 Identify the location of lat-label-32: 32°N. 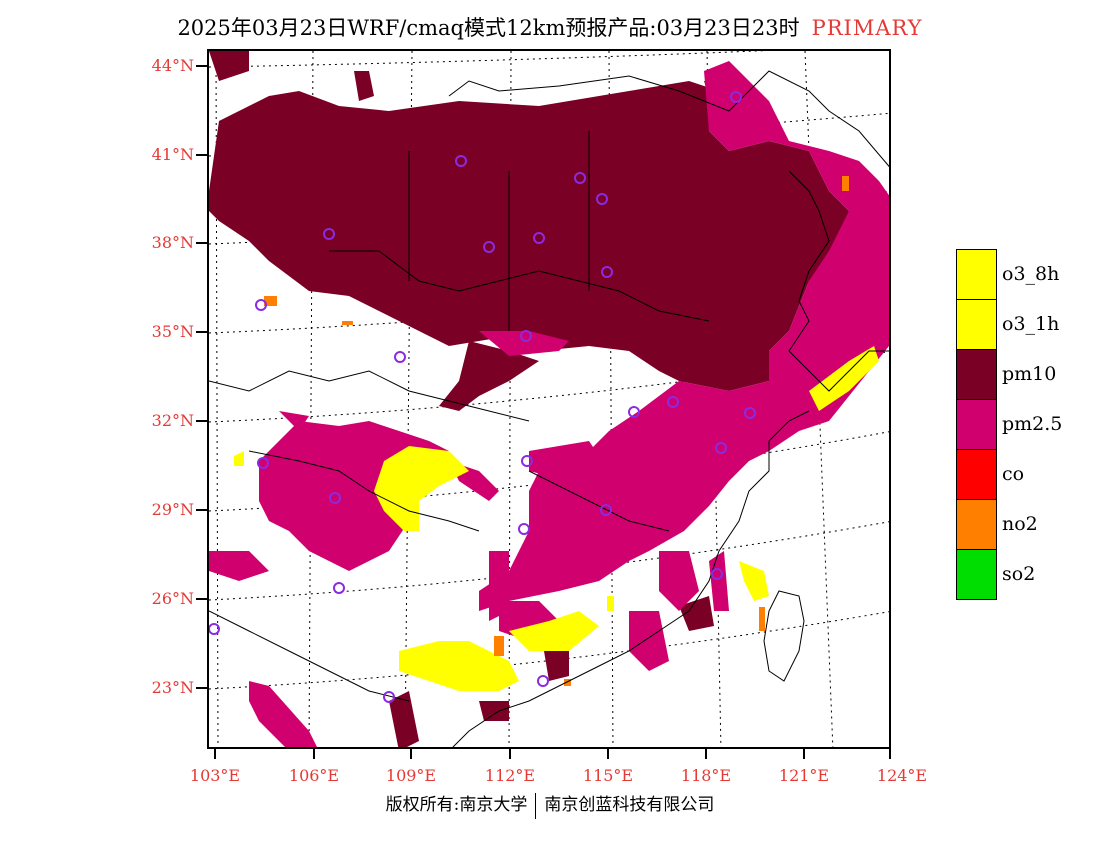
(172, 420).